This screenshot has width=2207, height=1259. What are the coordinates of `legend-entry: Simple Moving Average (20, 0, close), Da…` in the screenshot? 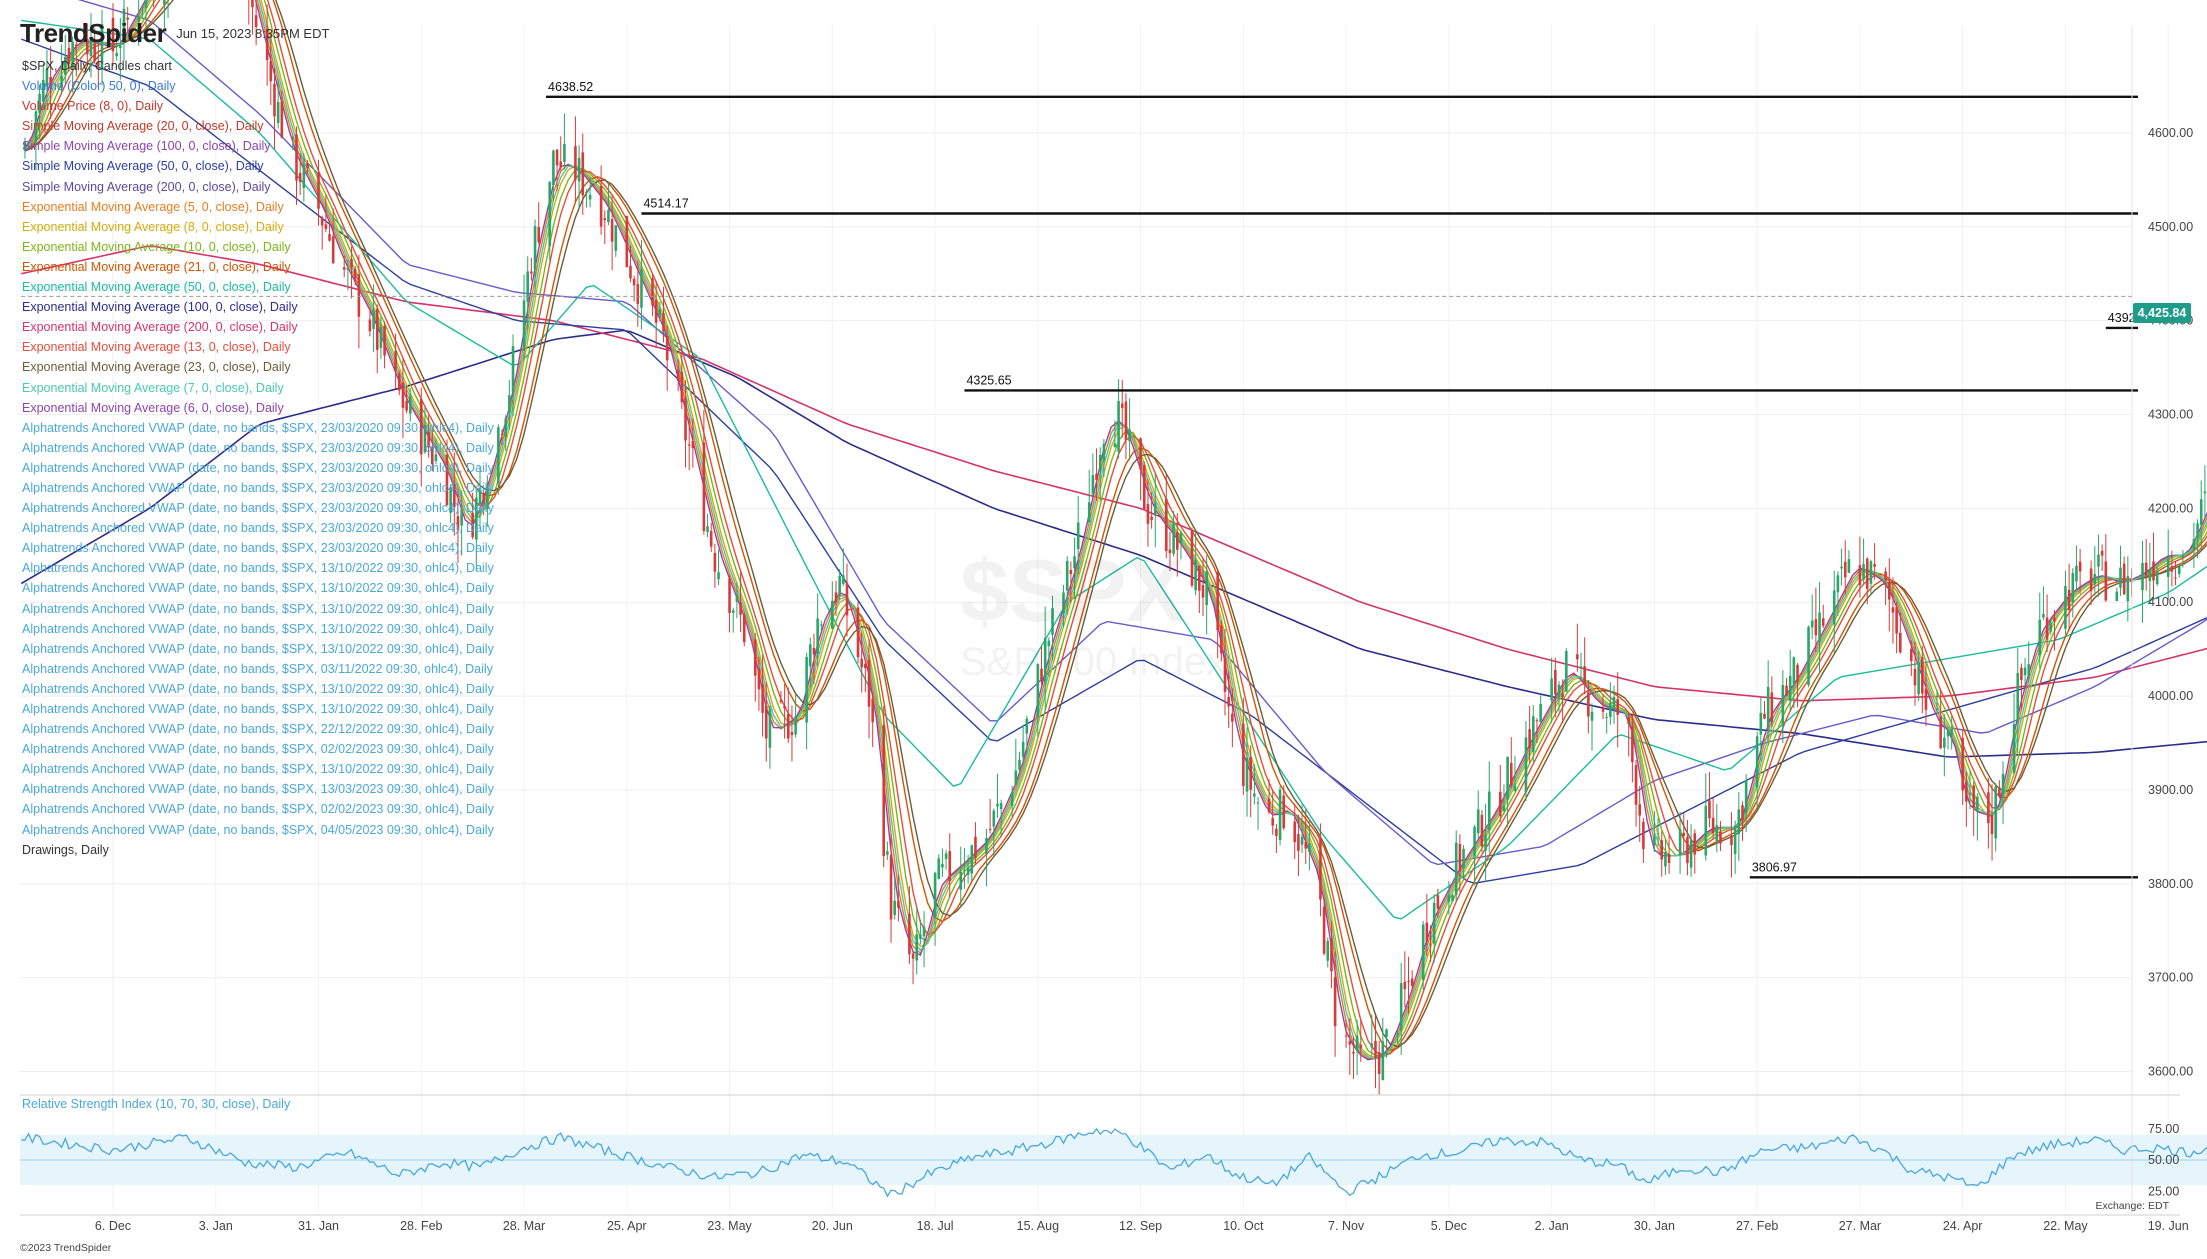 It's located at (143, 126).